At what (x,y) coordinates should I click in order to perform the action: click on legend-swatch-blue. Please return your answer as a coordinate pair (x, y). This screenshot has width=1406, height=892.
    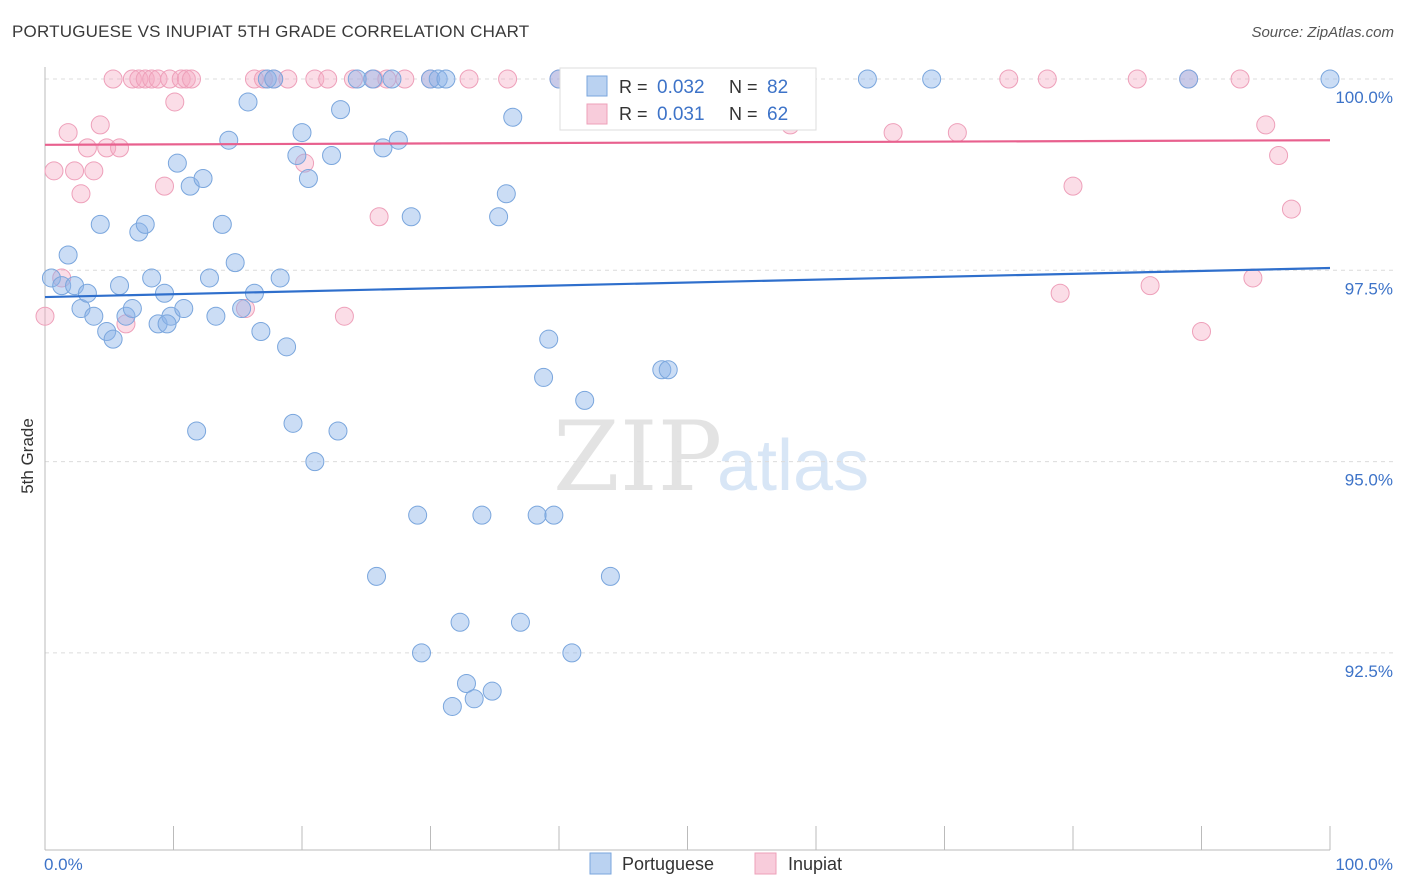
    Looking at the image, I should click on (597, 86).